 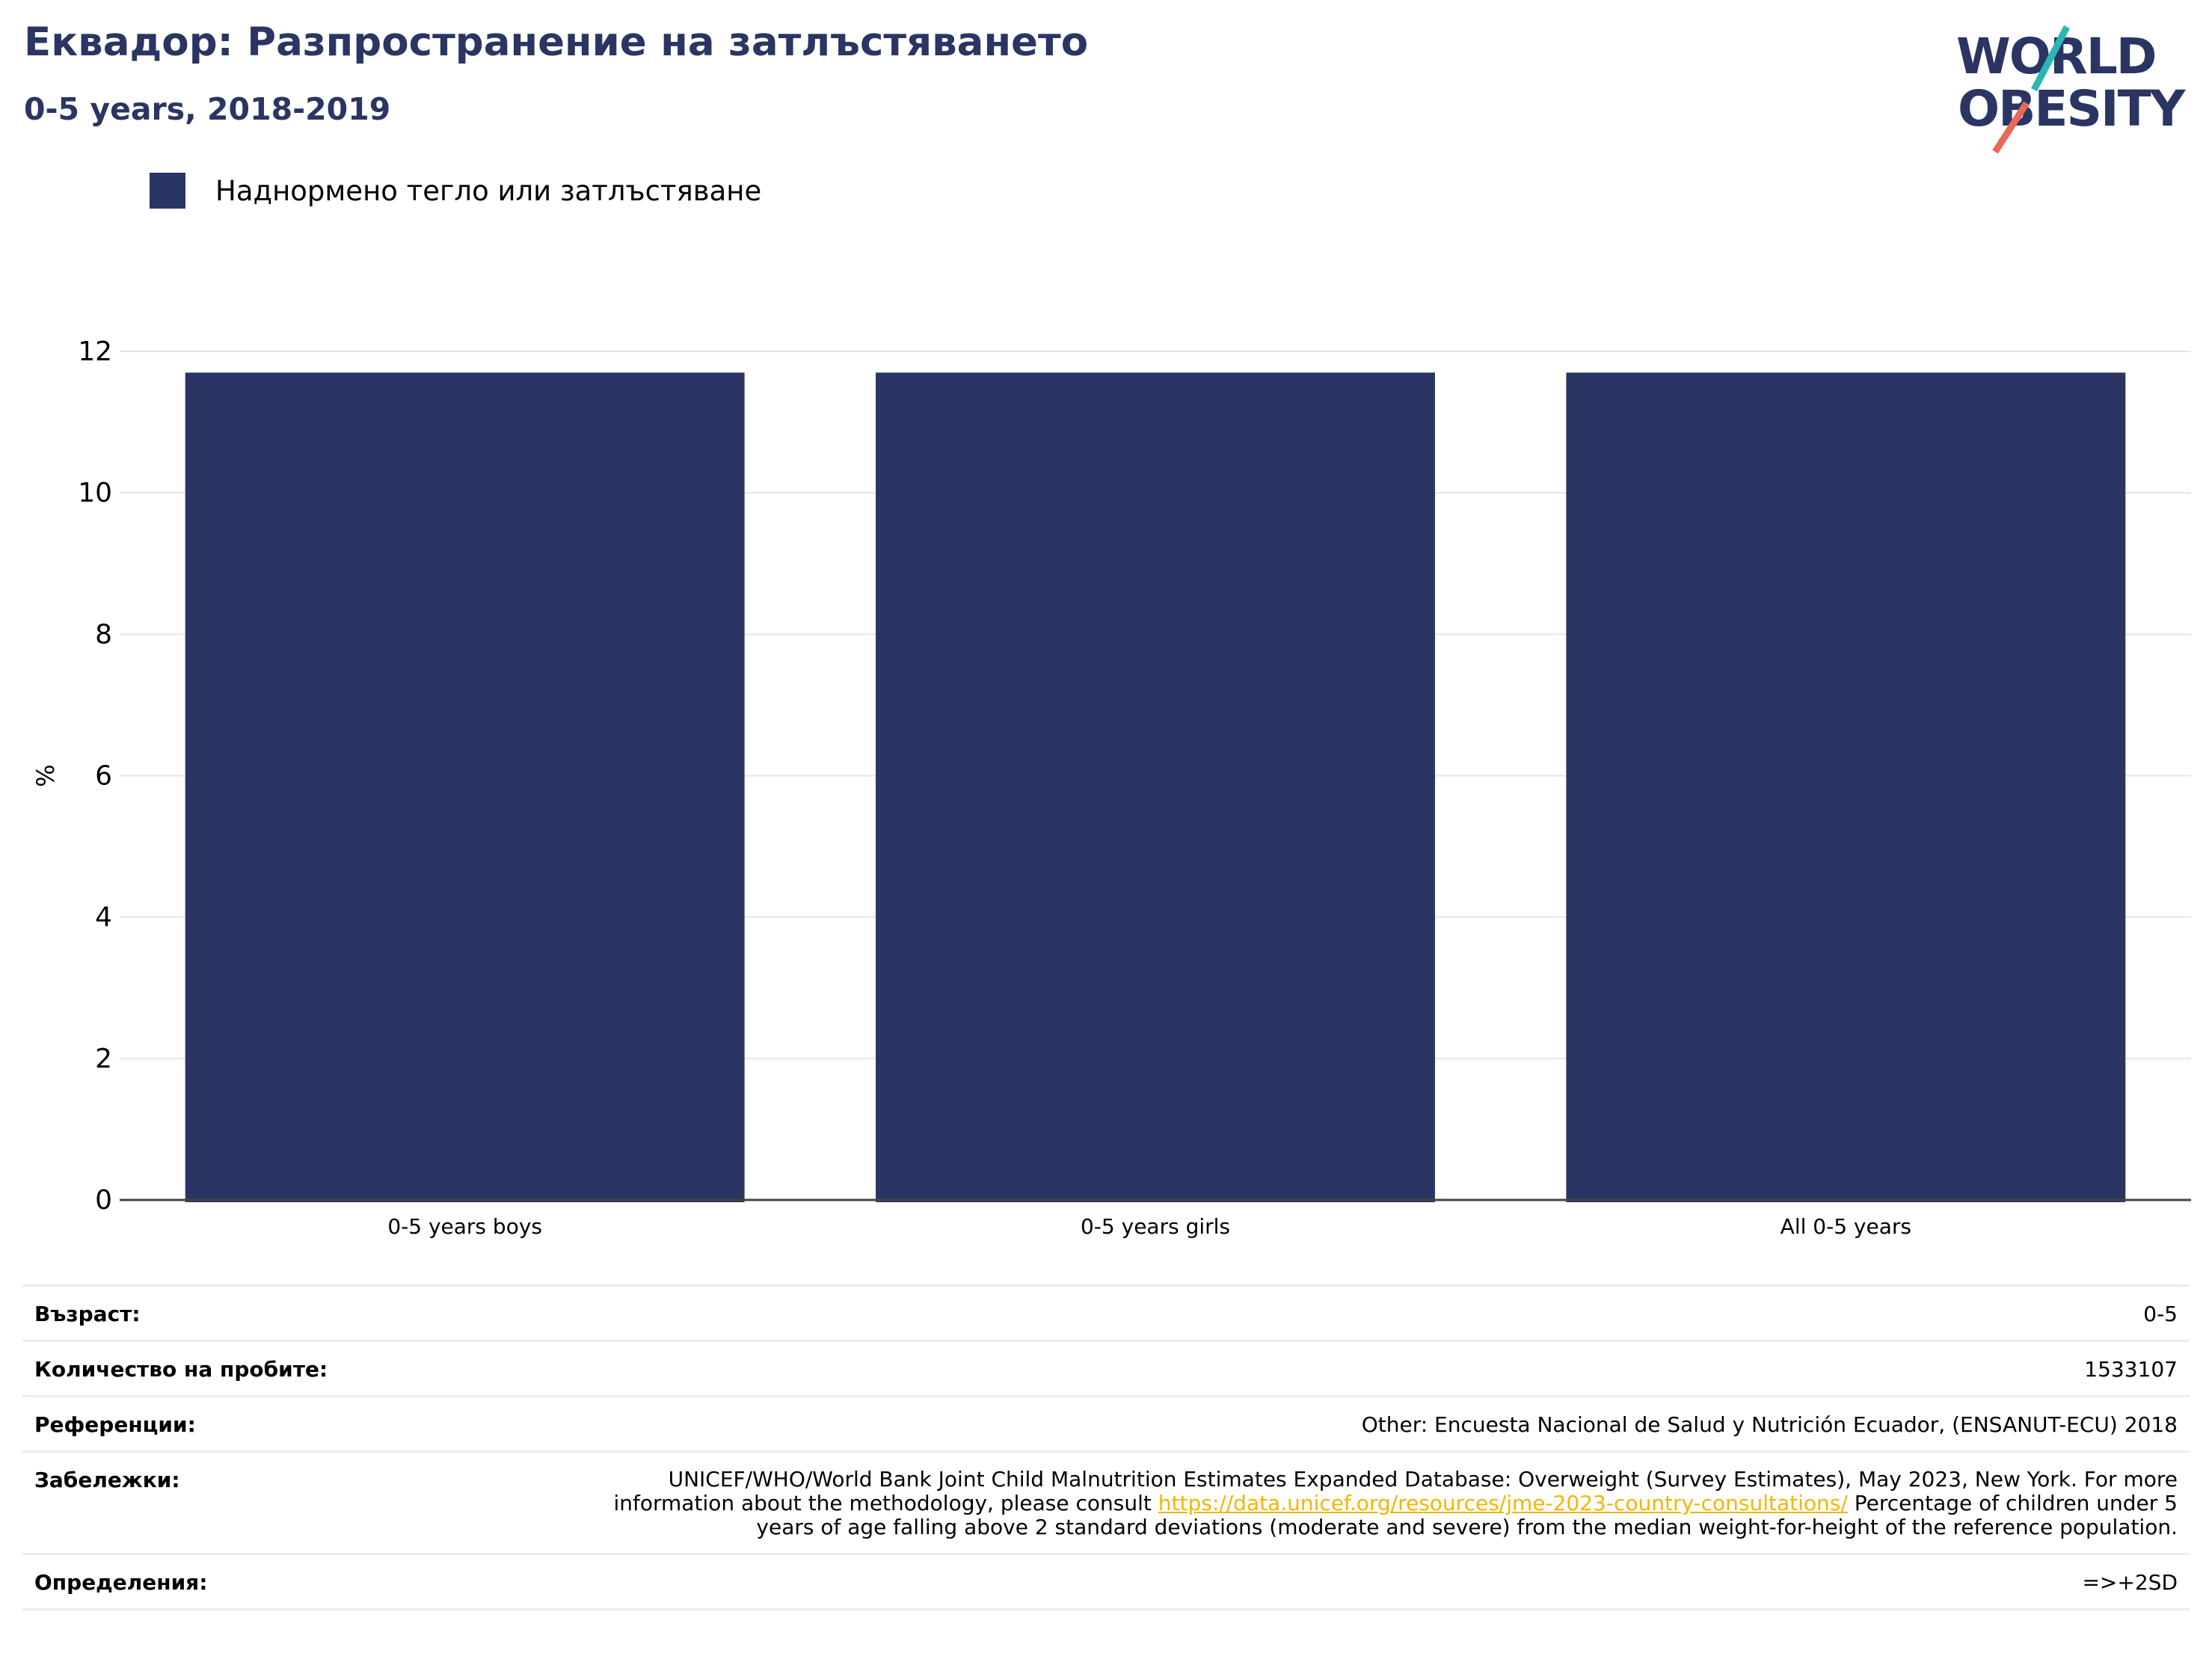 What do you see at coordinates (208, 109) in the screenshot?
I see `page-subtitle: 0-5 years, 2018-2019` at bounding box center [208, 109].